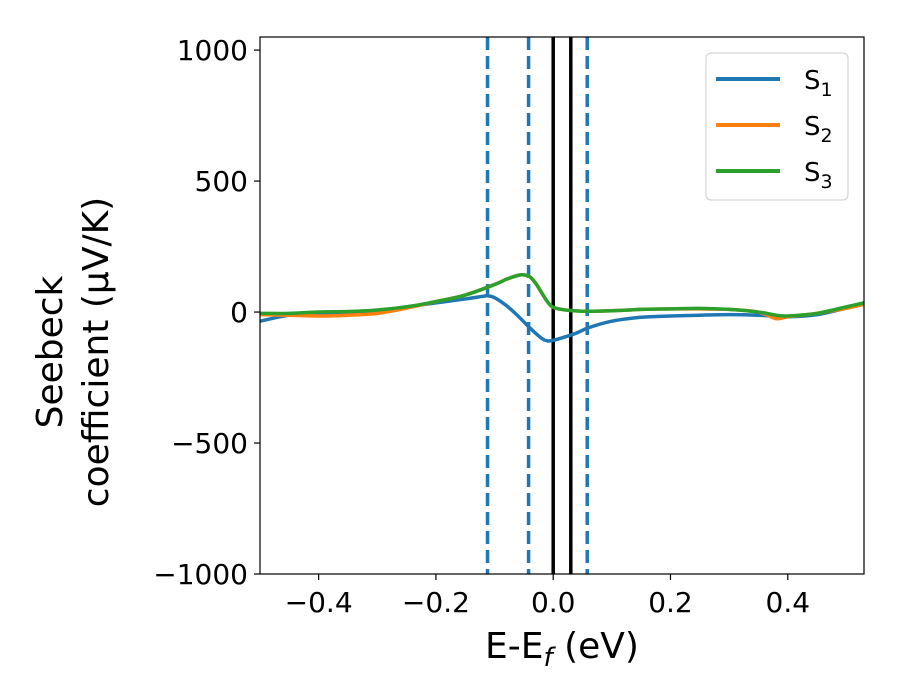  I want to click on x-axis: −0.4 −0.2 0.0 0.2 0.4, so click(547, 596).